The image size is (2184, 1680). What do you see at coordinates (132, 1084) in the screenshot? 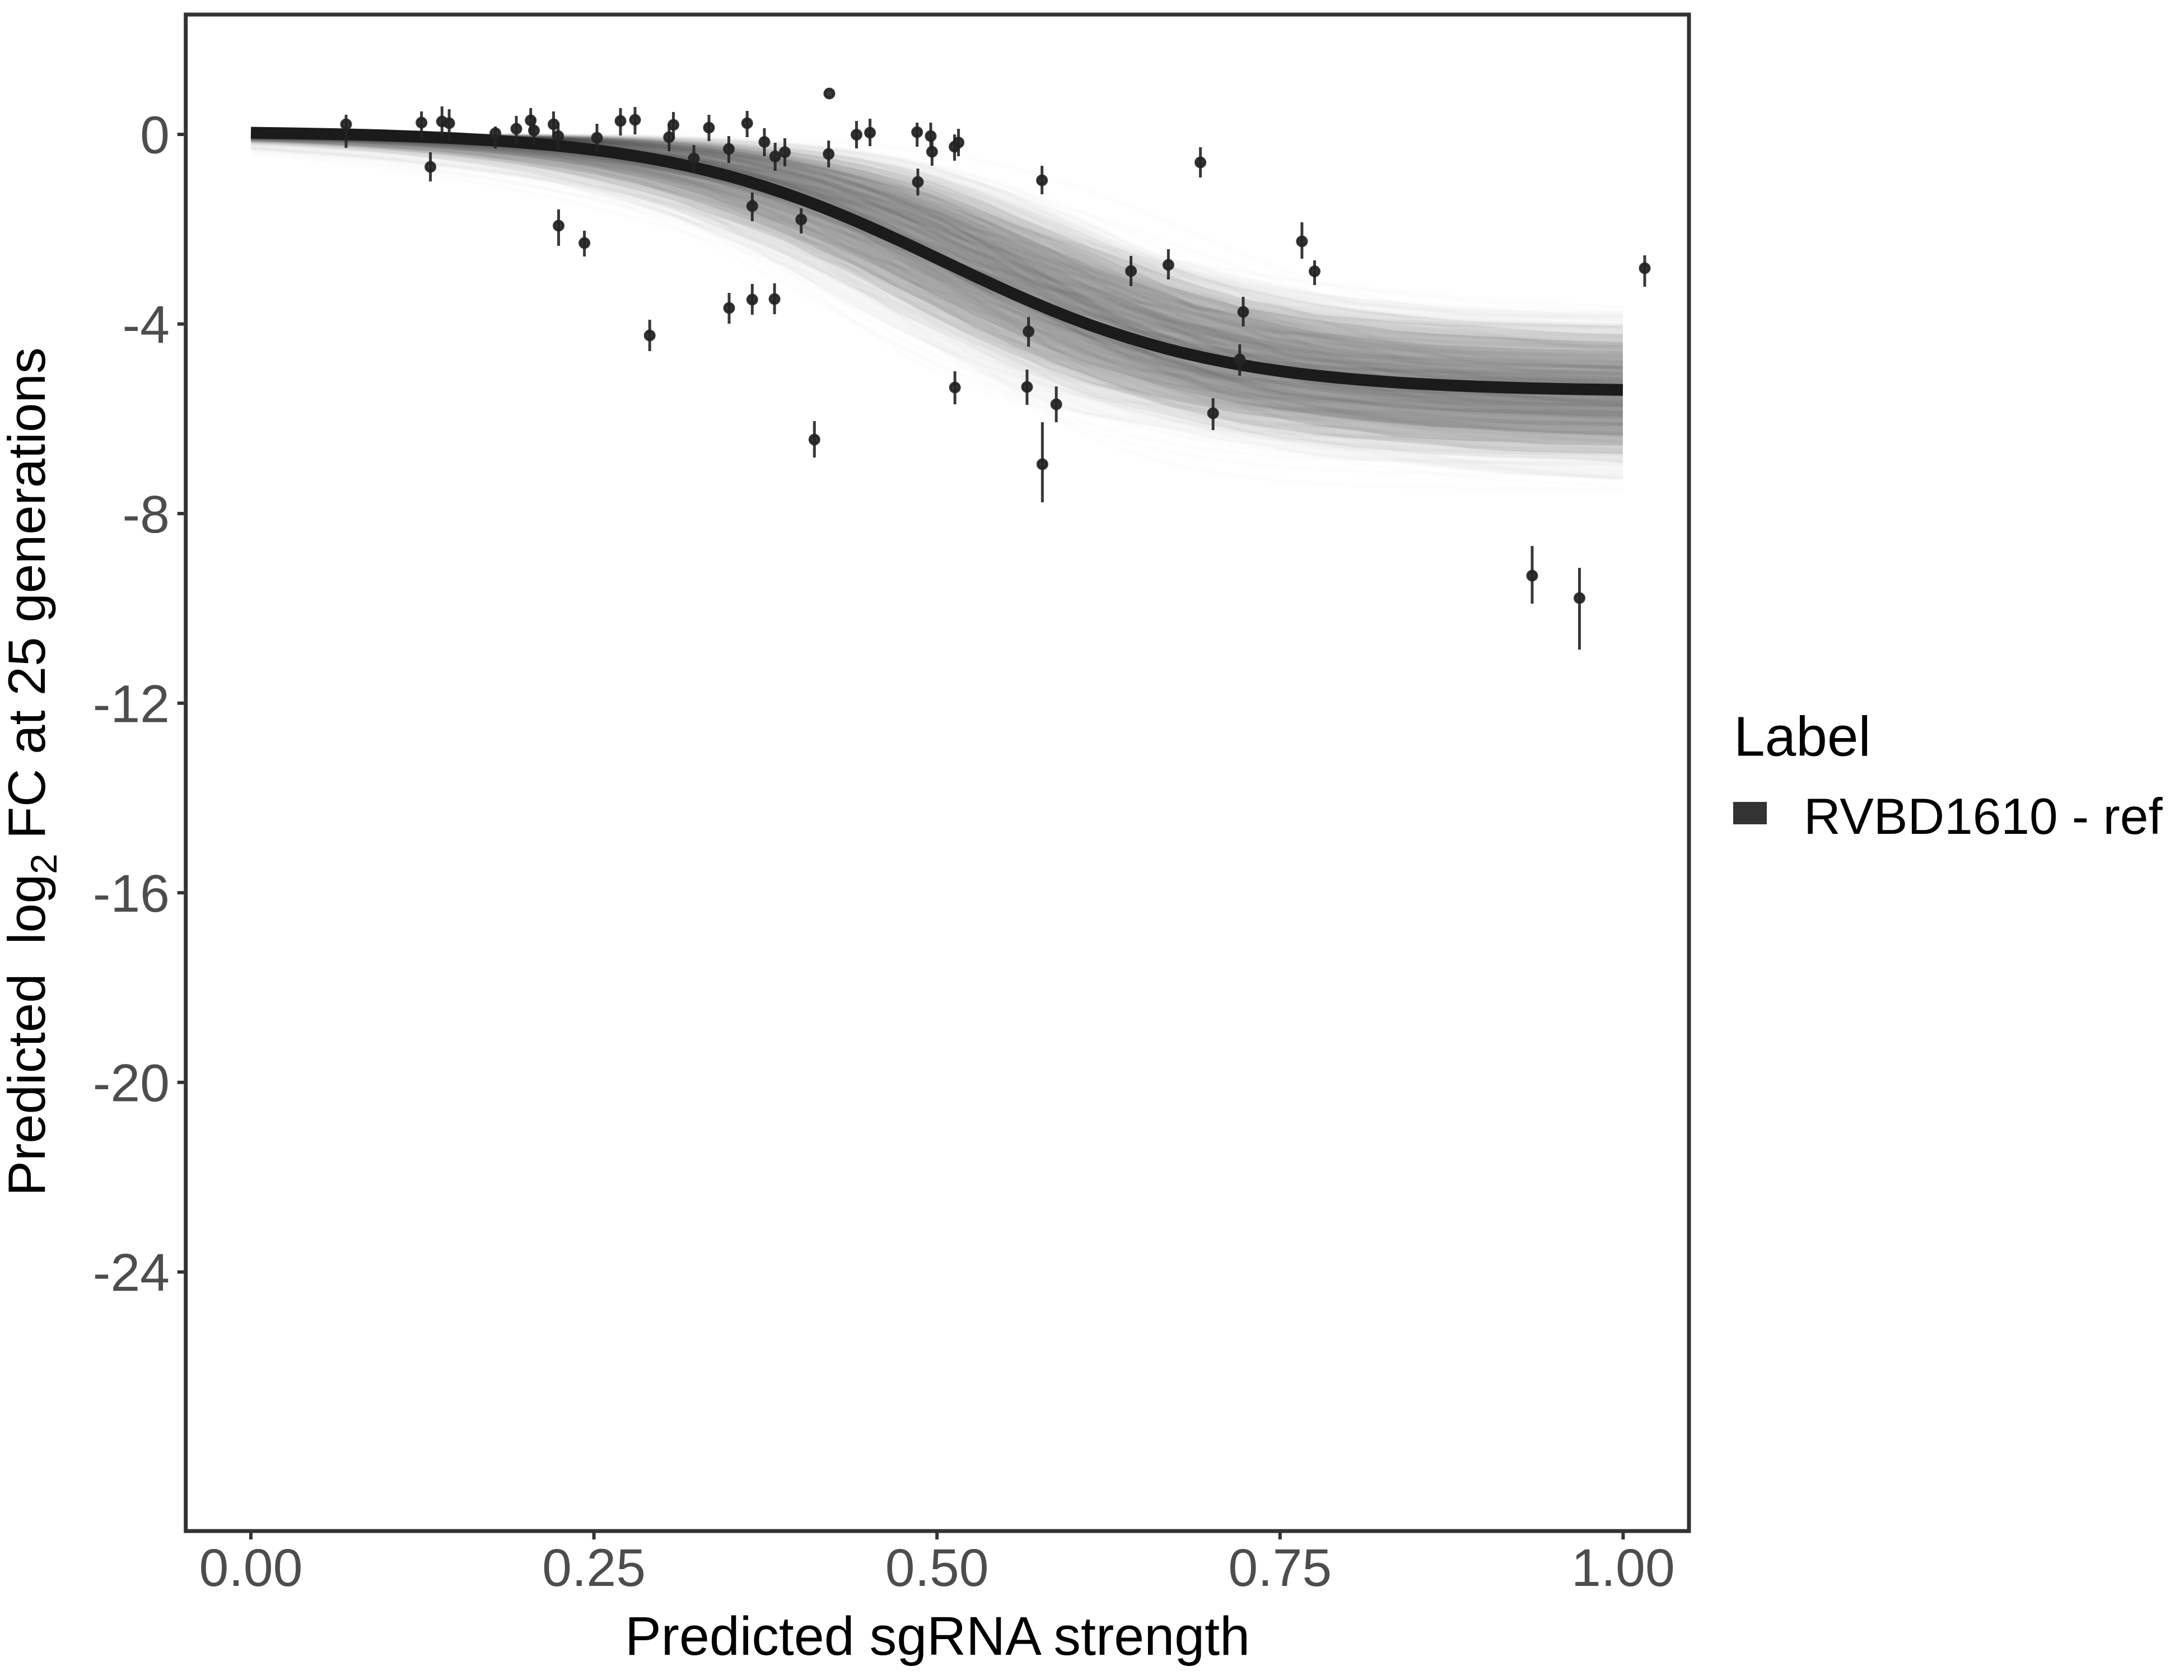
I see `svg-text: -20` at bounding box center [132, 1084].